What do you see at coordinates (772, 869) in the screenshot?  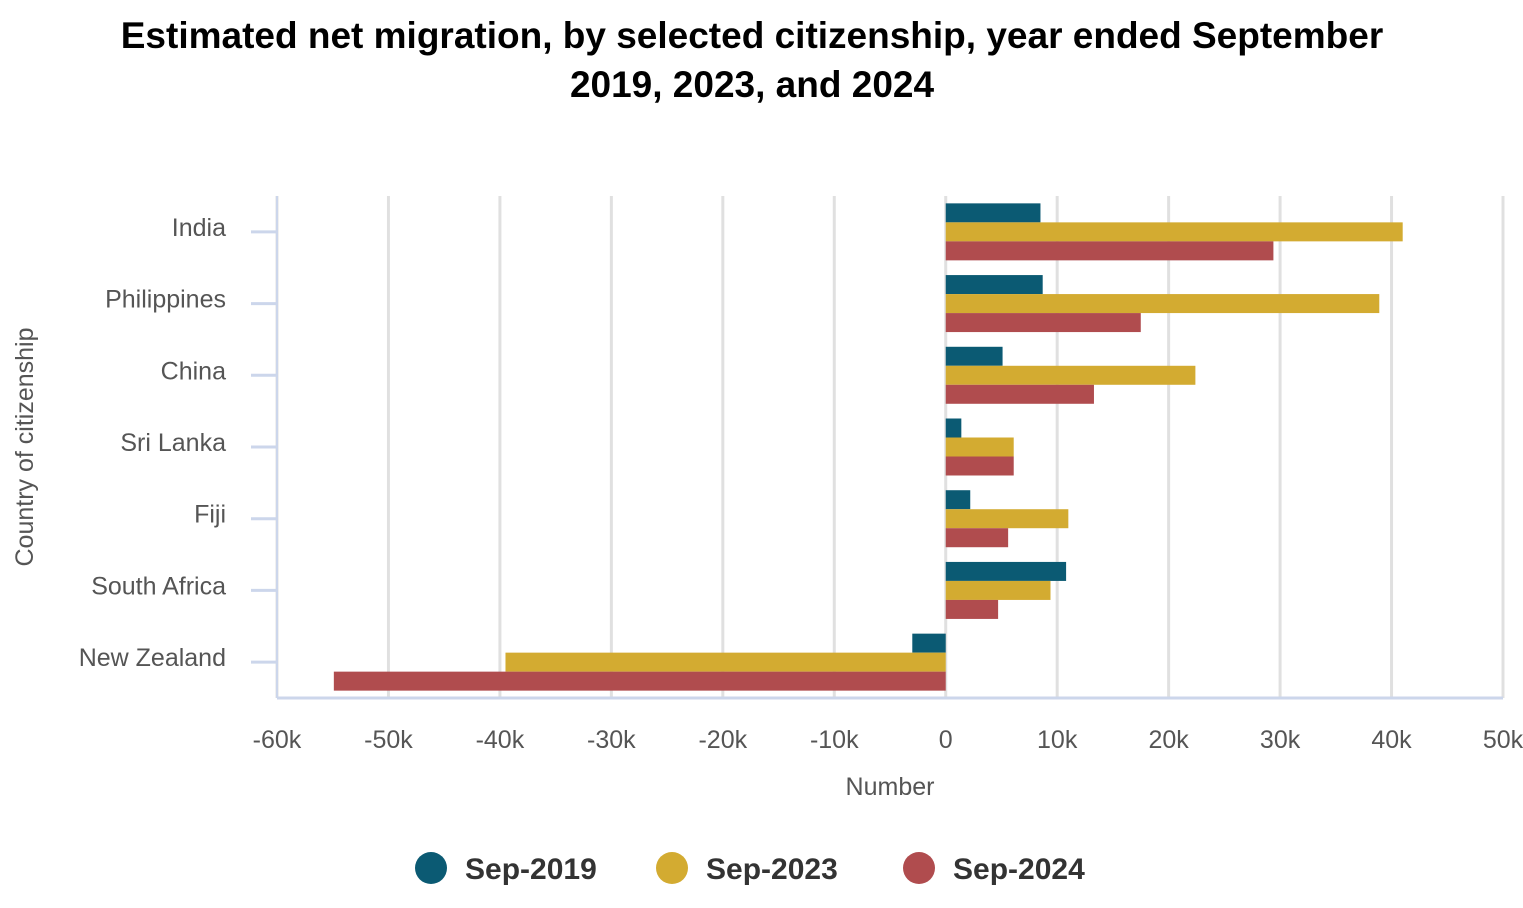 I see `legend-label-sep-2023: Sep-2023` at bounding box center [772, 869].